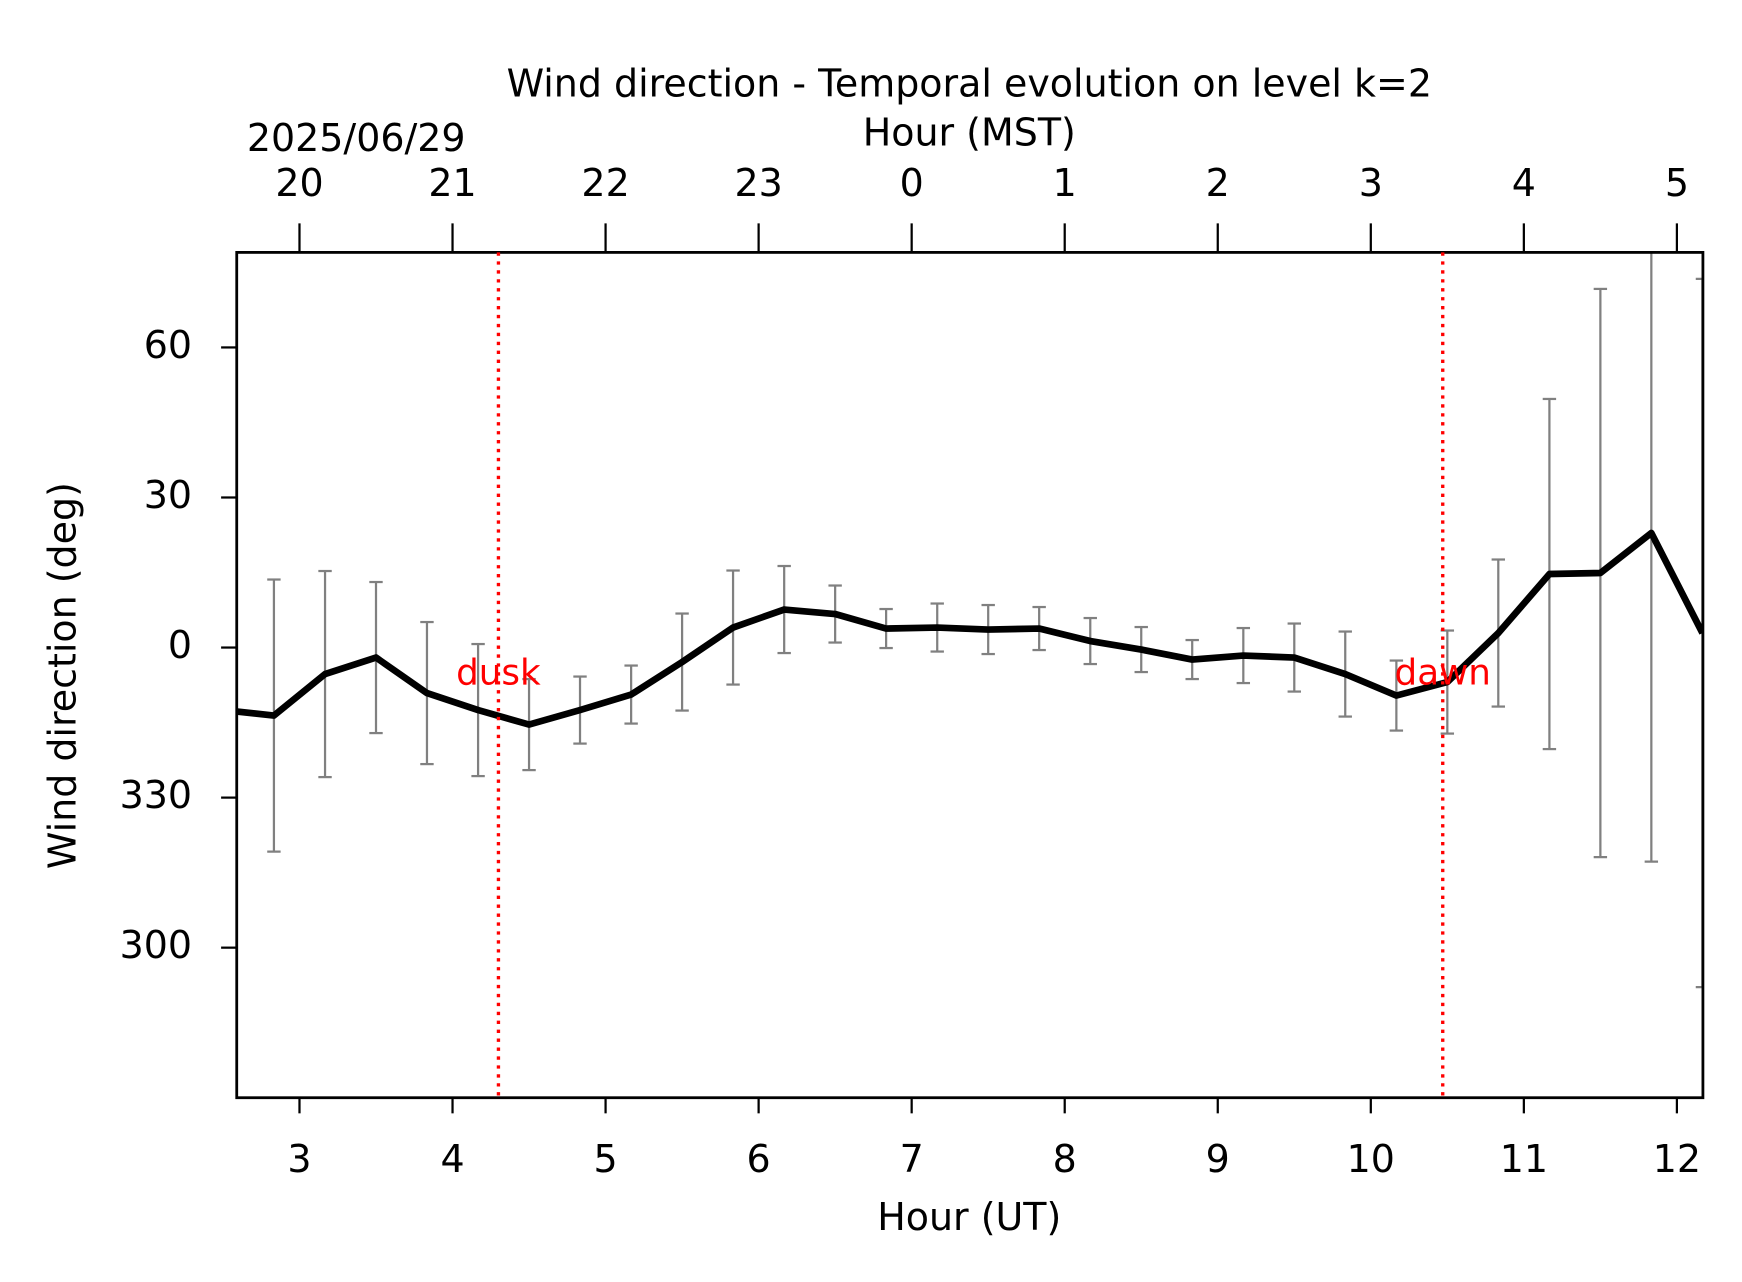 Image resolution: width=1742 pixels, height=1282 pixels. I want to click on x2-tick-label: 2, so click(1218, 183).